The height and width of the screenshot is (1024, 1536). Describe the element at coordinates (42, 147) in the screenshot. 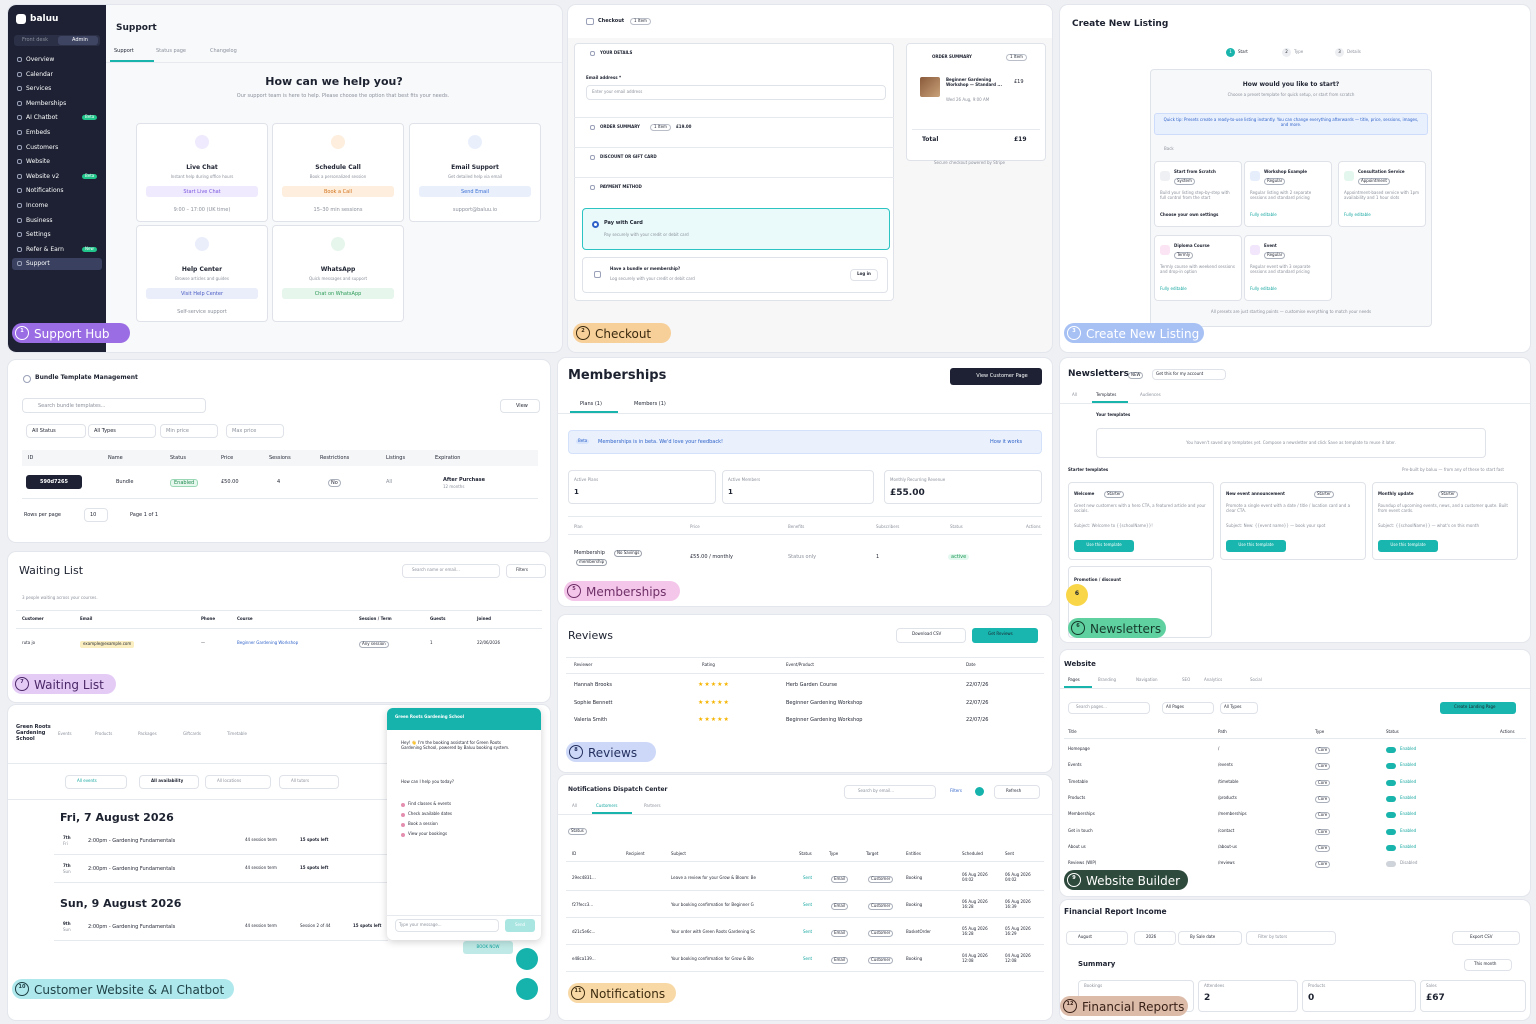

I see `nav-item: Customers` at that location.